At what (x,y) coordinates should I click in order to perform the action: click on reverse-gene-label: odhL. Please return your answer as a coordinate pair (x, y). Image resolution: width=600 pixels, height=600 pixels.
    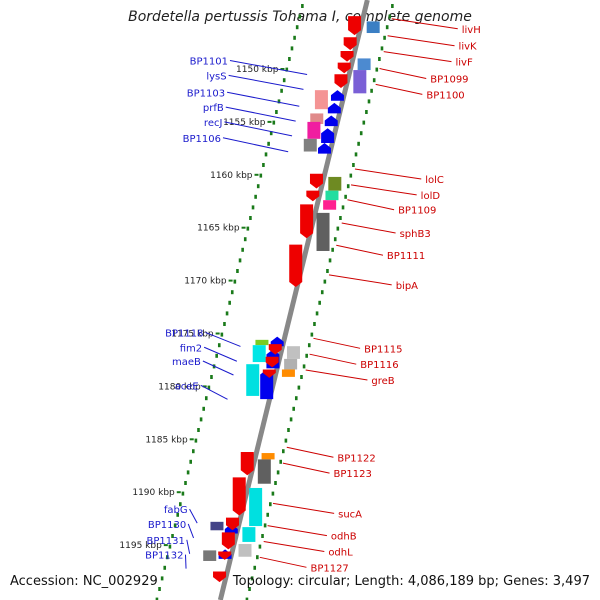
    Looking at the image, I should click on (340, 552).